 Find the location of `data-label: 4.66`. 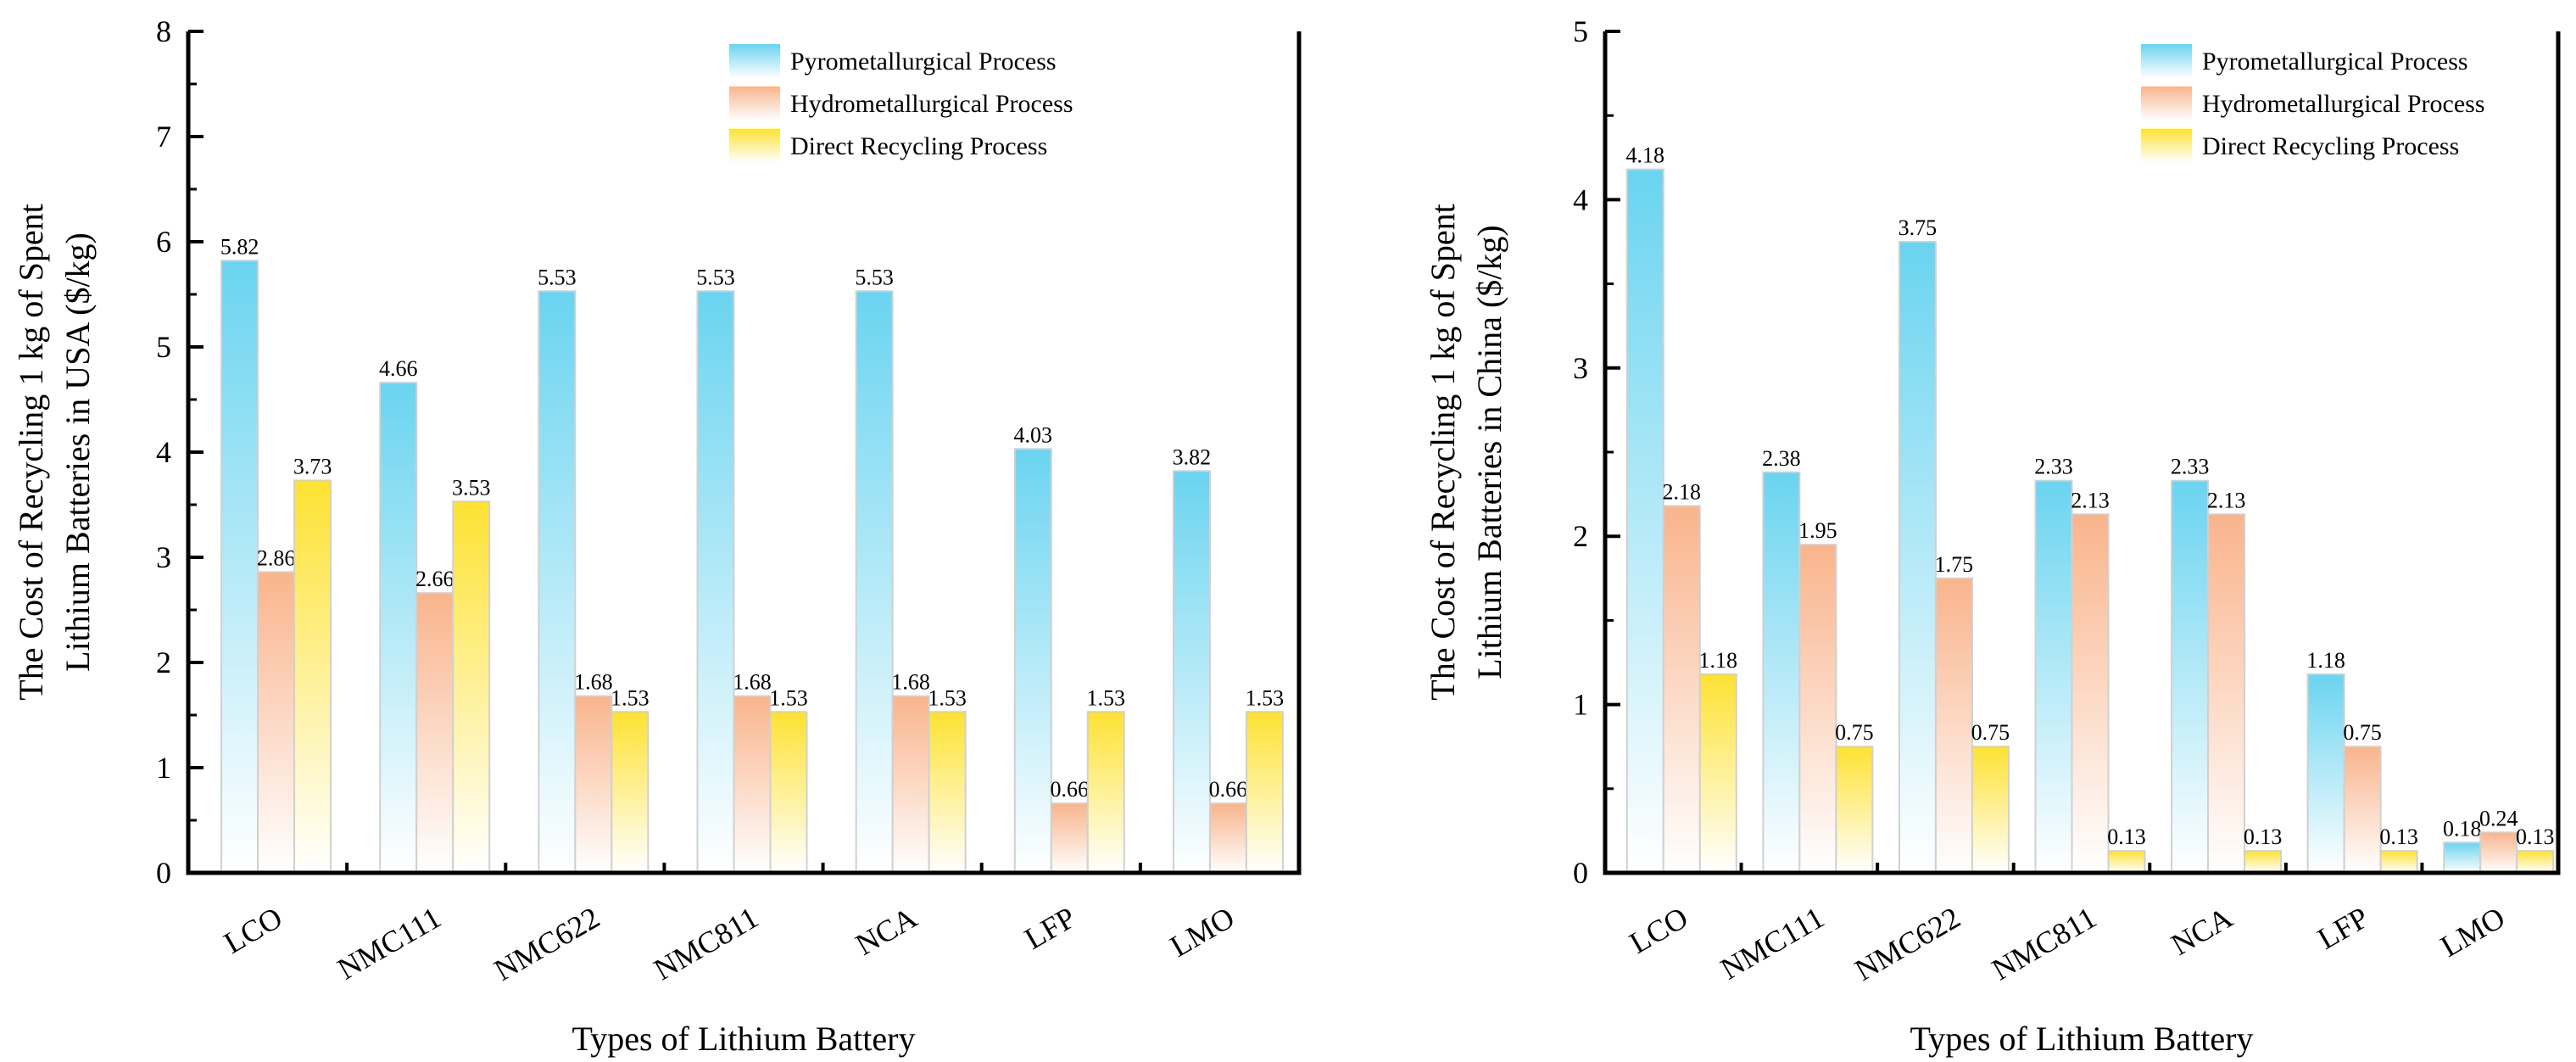

data-label: 4.66 is located at coordinates (398, 368).